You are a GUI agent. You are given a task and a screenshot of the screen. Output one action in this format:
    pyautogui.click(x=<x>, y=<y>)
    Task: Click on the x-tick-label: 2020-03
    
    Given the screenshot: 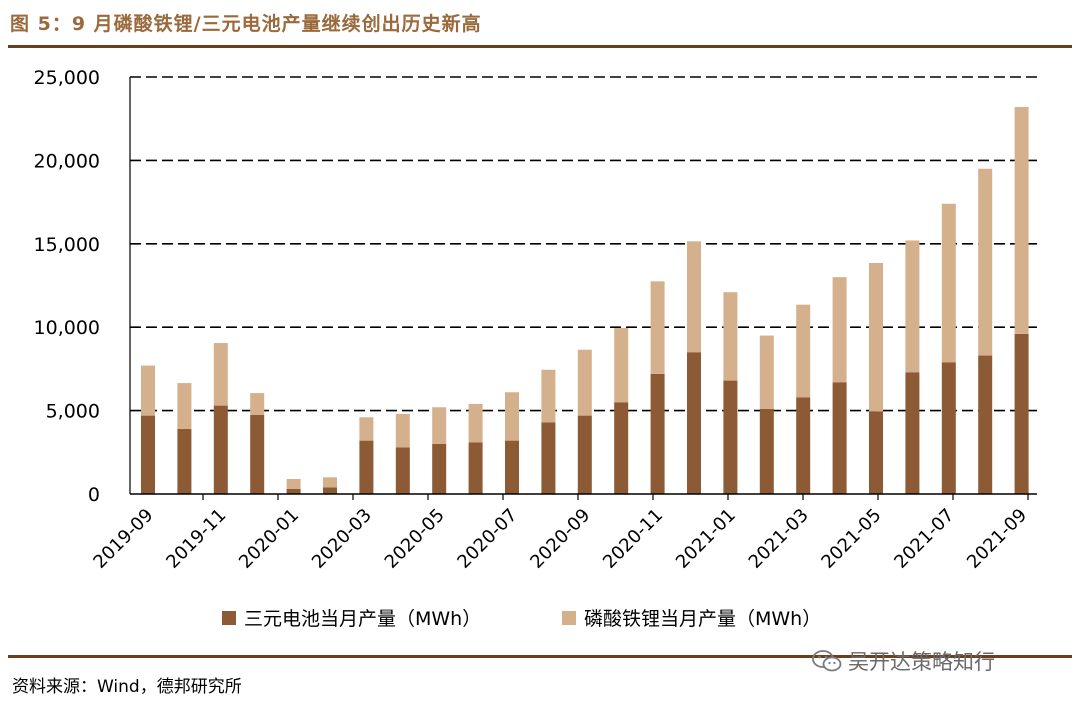 What is the action you would take?
    pyautogui.click(x=342, y=539)
    